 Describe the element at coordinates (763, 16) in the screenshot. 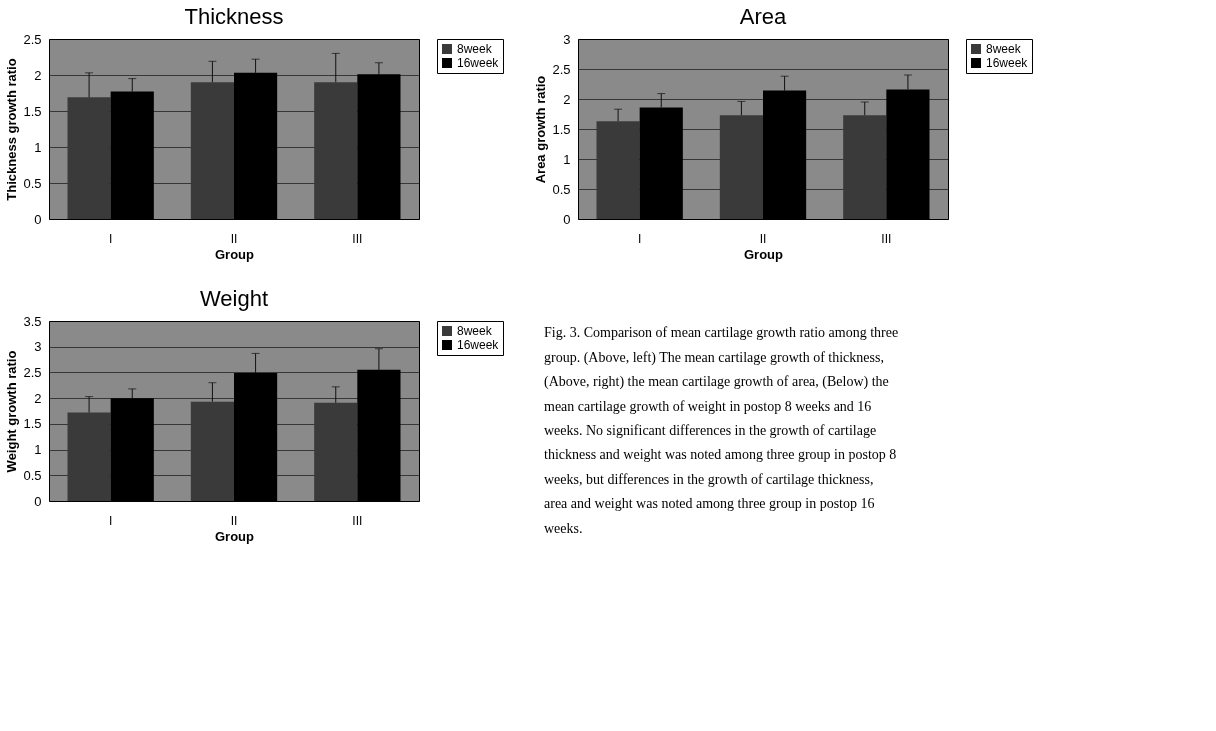

I see `chart-title: Area` at that location.